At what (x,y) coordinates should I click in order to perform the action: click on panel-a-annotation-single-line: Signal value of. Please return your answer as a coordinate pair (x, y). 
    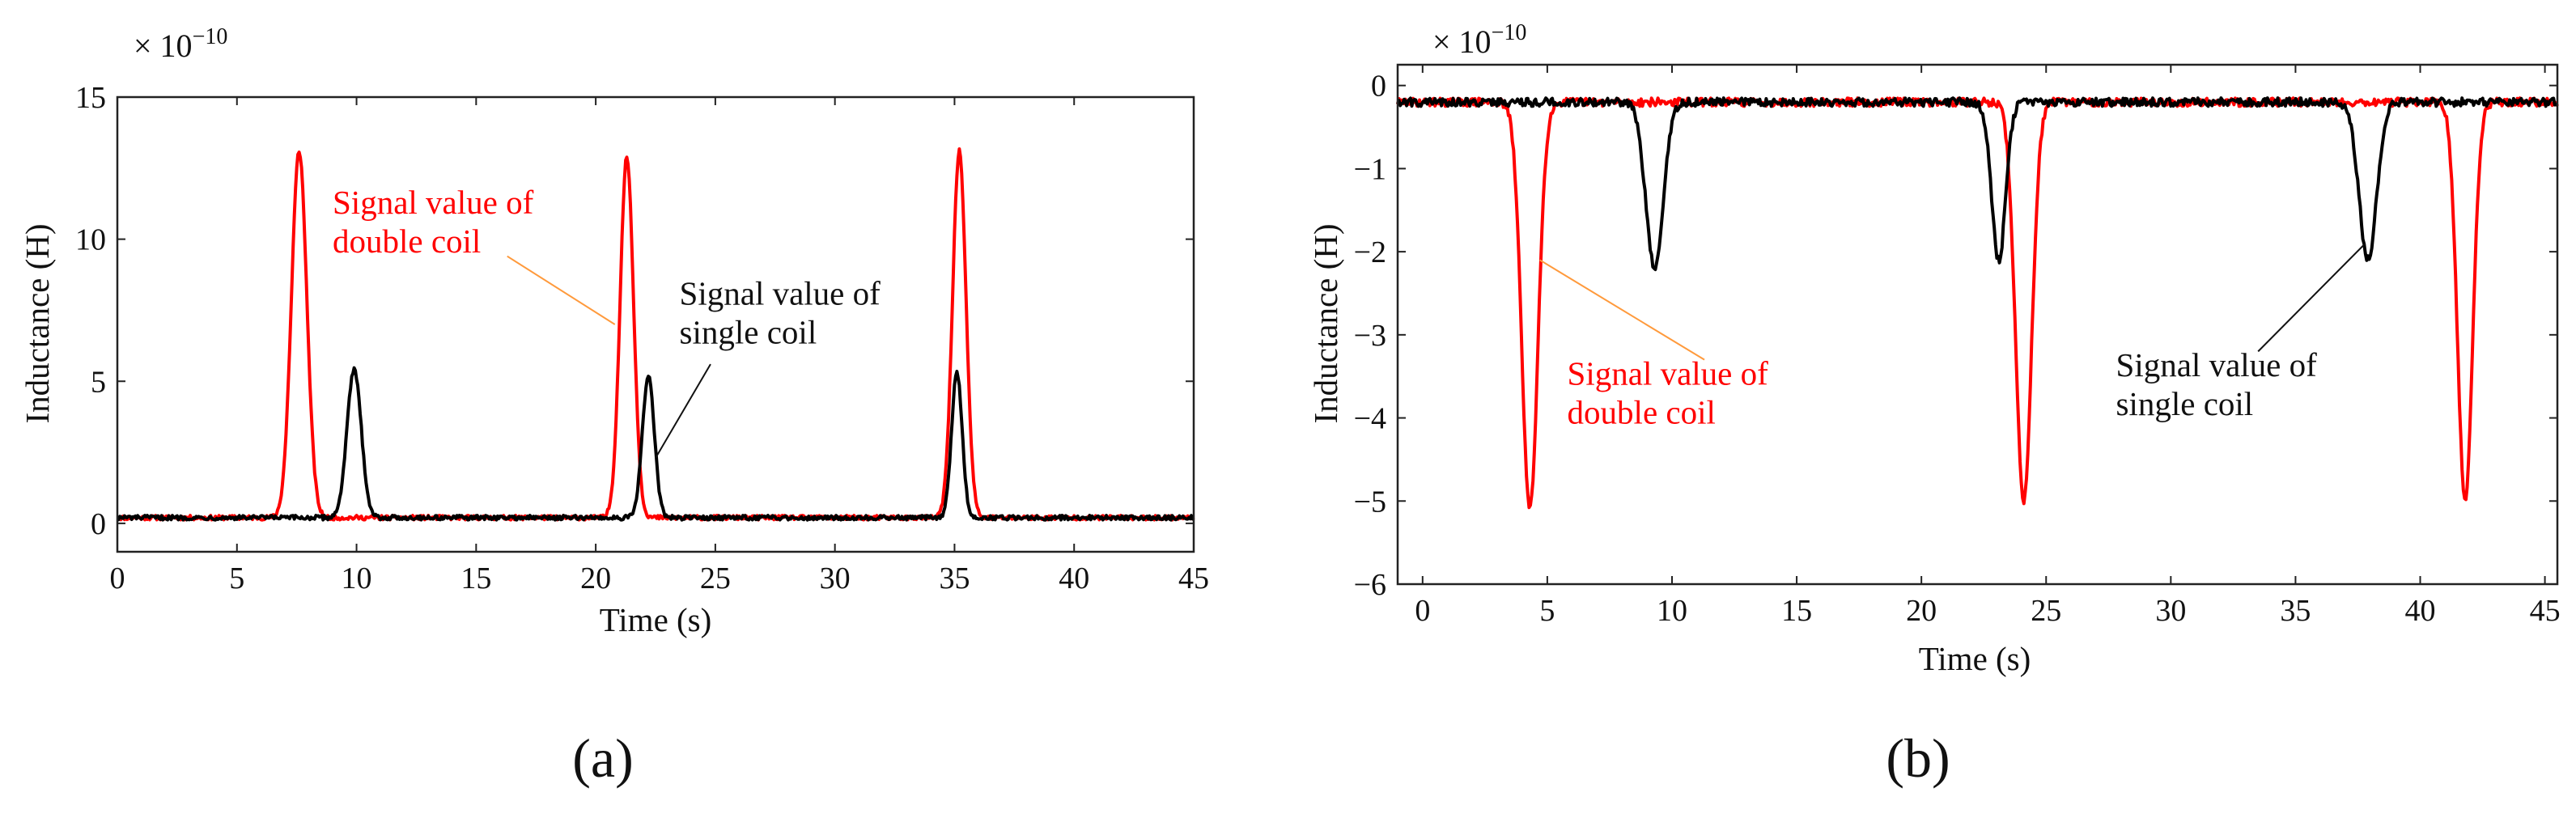
    Looking at the image, I should click on (780, 293).